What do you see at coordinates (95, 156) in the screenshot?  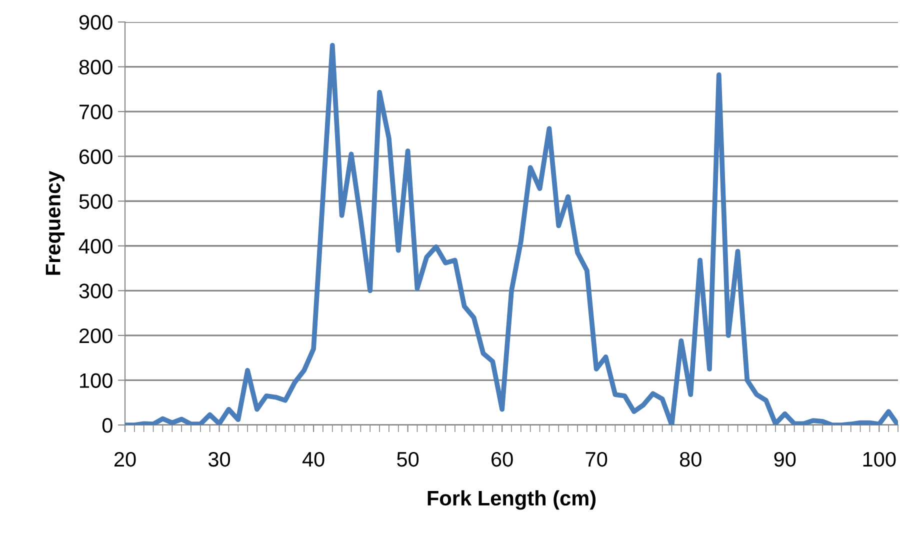 I see `y-tick-label: 600` at bounding box center [95, 156].